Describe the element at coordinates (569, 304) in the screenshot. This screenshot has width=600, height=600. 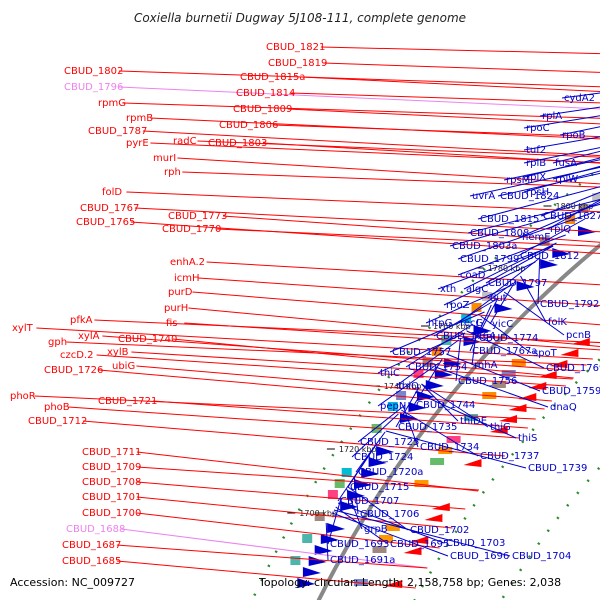
I see `gene-label: CBUD_1792` at that location.